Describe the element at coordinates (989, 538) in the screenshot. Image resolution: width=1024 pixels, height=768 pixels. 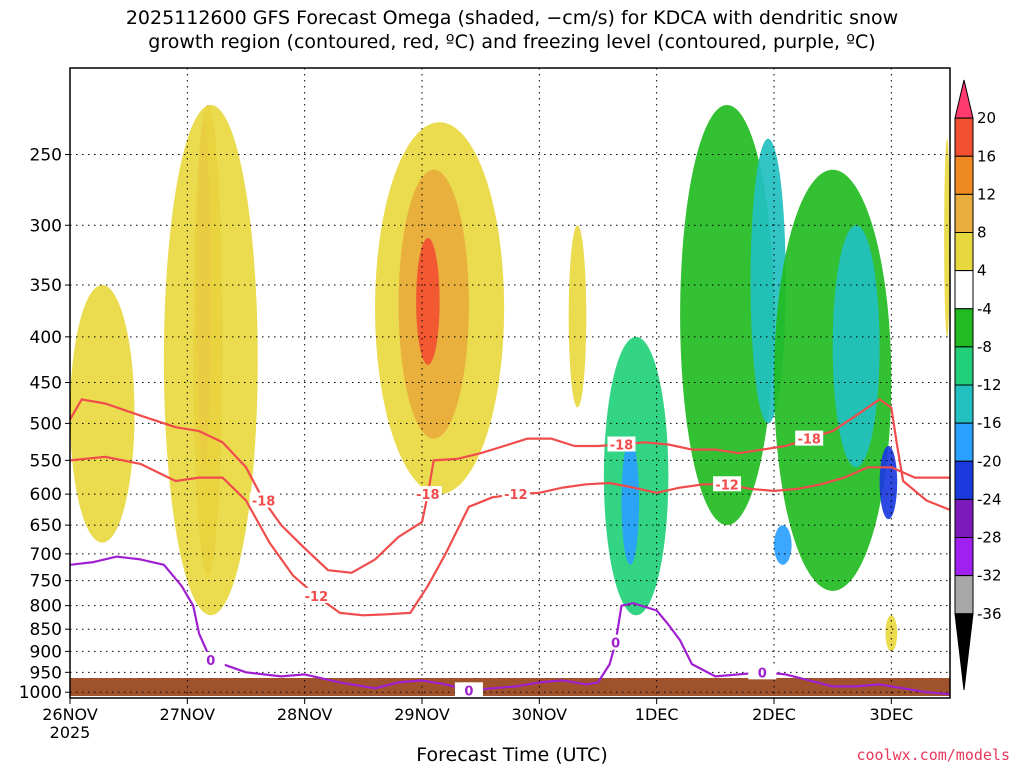
I see `colorbar-label: -28` at that location.